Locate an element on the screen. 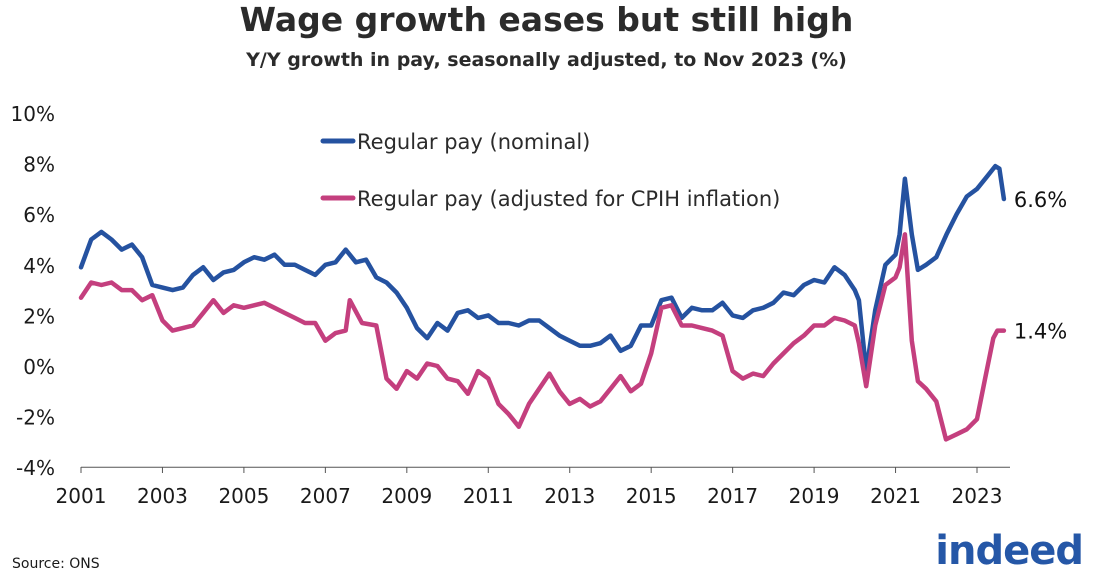 This screenshot has height=582, width=1093. y-tick-label: 2% is located at coordinates (39, 316).